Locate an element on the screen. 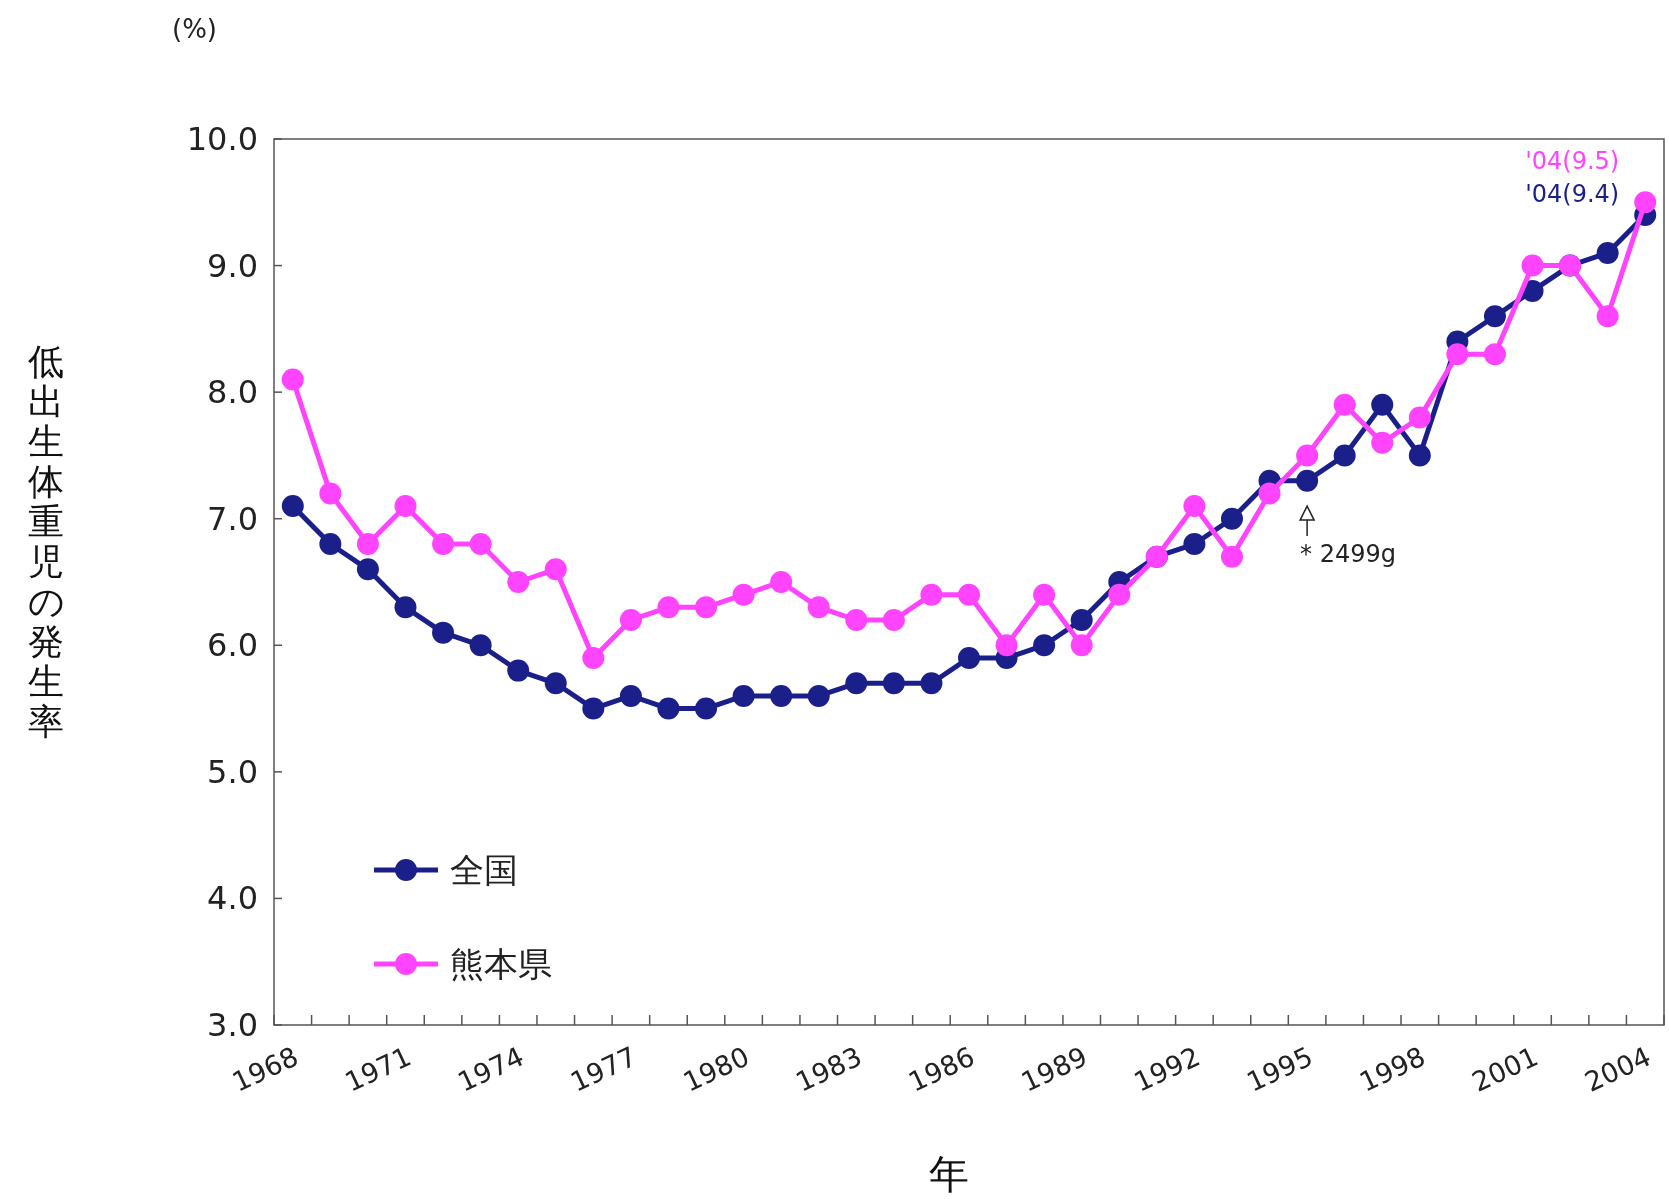 This screenshot has height=1199, width=1669. x-tick-label: 1992 is located at coordinates (1167, 1069).